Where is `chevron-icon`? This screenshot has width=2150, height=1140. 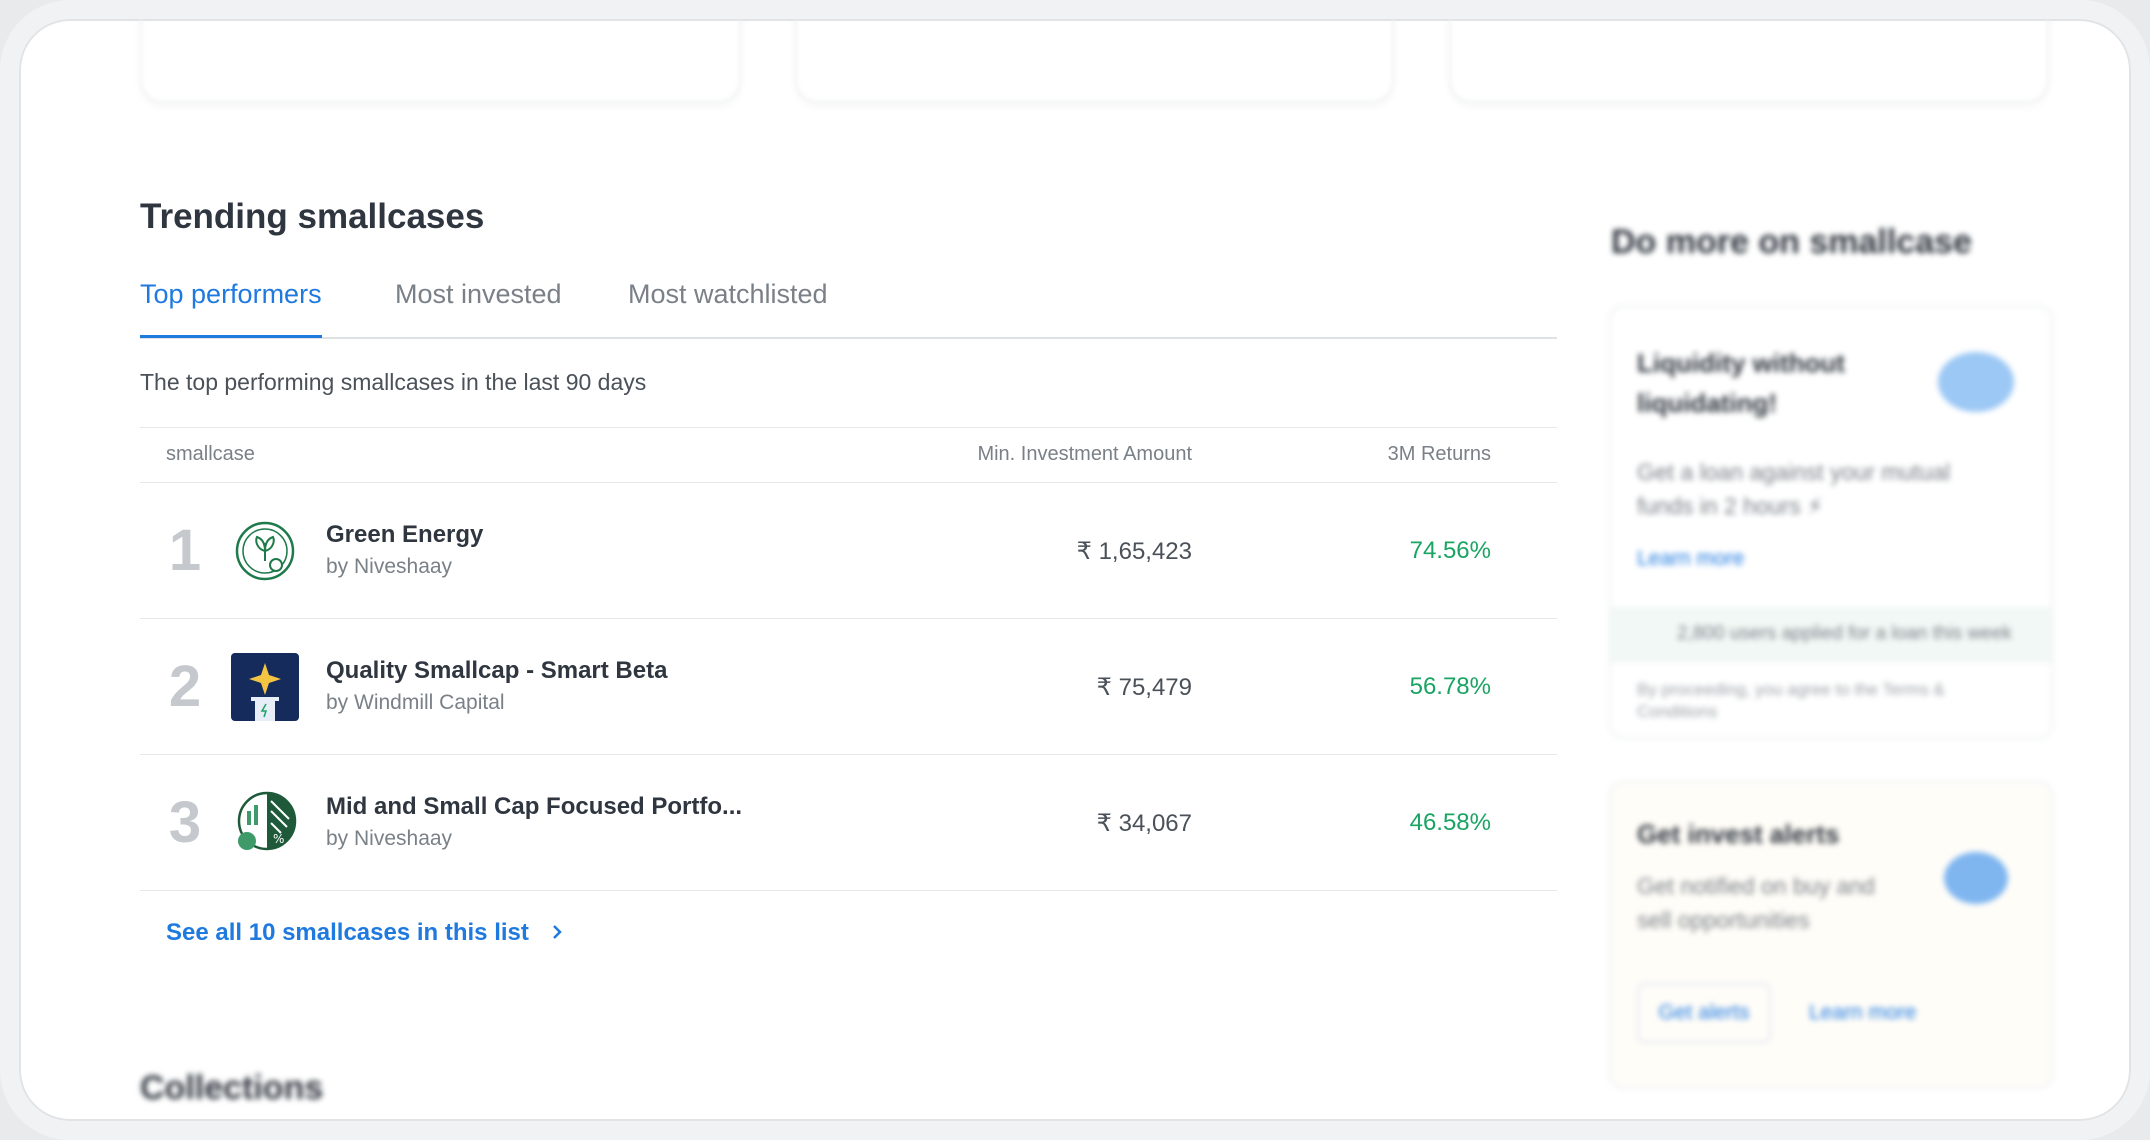
chevron-icon is located at coordinates (557, 932).